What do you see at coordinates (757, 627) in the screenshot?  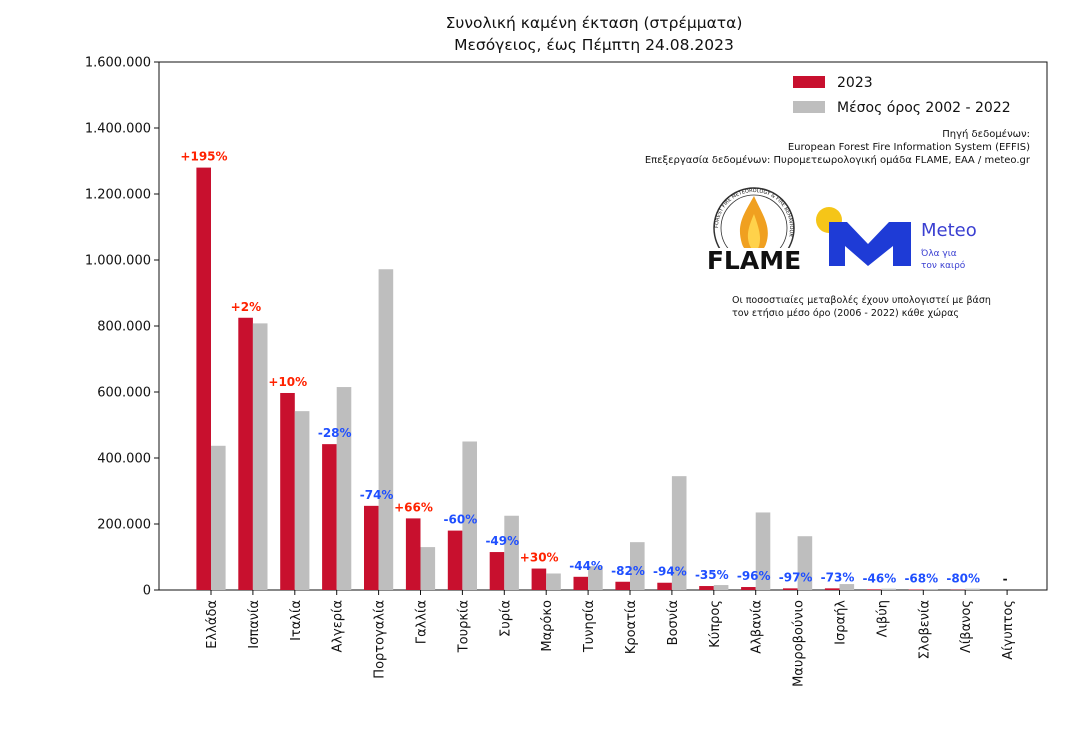 I see `category-label: Αλβανία` at bounding box center [757, 627].